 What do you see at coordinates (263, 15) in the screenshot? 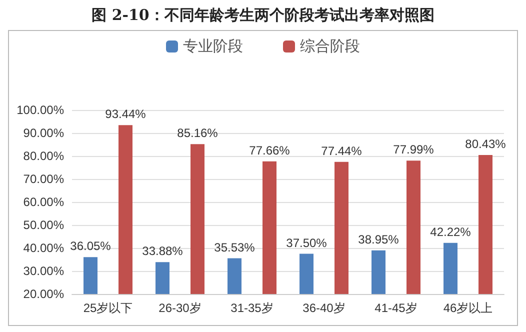
I see `chart-title: 图 2-10：不同年龄考生两个阶段考试出考率对照图` at bounding box center [263, 15].